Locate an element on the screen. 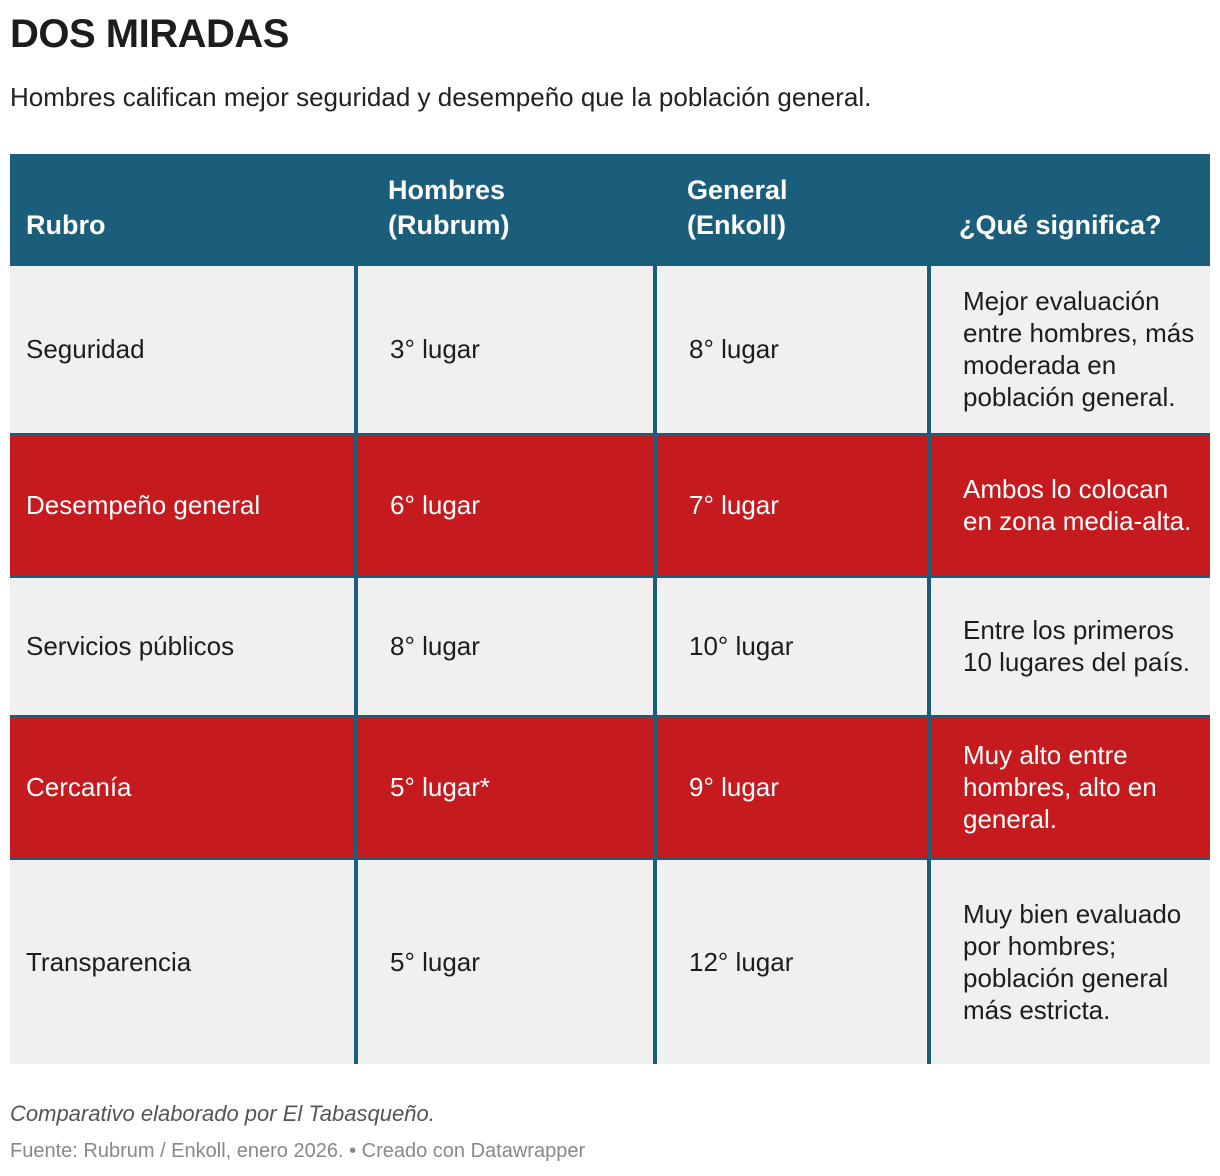 Image resolution: width=1220 pixels, height=1176 pixels. column-header-text: Hombres (Rubrum) is located at coordinates (449, 207).